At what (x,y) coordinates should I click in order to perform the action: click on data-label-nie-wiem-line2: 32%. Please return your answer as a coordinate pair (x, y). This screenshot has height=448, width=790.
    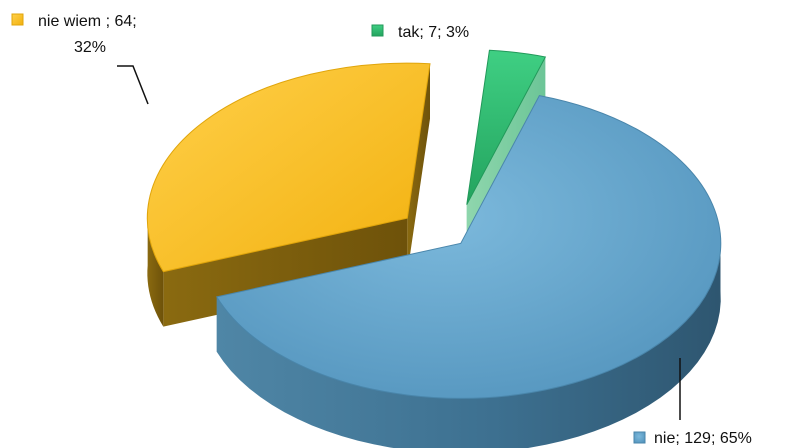
    Looking at the image, I should click on (90, 47).